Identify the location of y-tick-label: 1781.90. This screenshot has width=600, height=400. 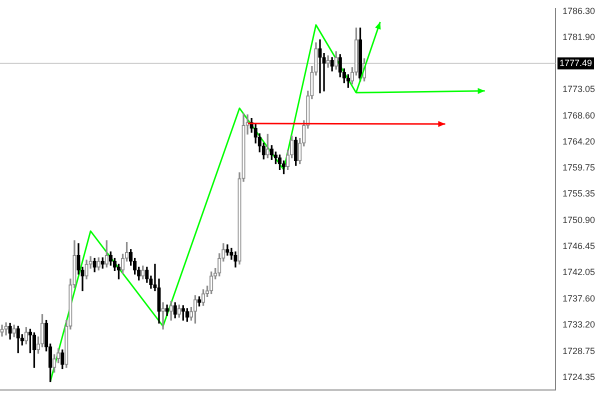
(579, 37).